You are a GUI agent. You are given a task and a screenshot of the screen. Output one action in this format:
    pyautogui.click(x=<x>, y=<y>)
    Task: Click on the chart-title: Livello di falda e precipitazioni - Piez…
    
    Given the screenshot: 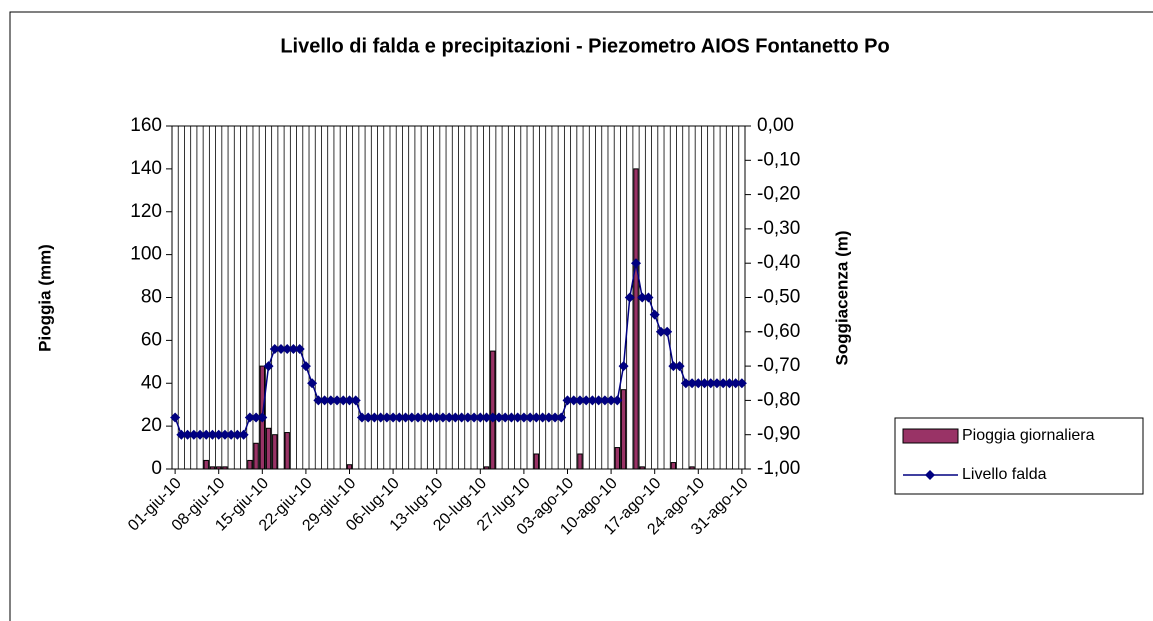 What is the action you would take?
    pyautogui.click(x=584, y=46)
    